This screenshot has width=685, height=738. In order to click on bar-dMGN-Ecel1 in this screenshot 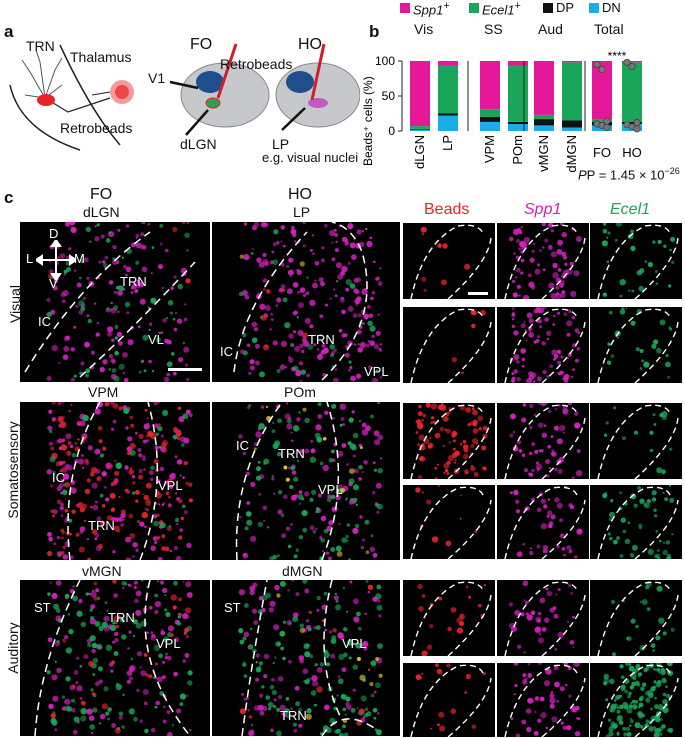, I will do `click(572, 91)`.